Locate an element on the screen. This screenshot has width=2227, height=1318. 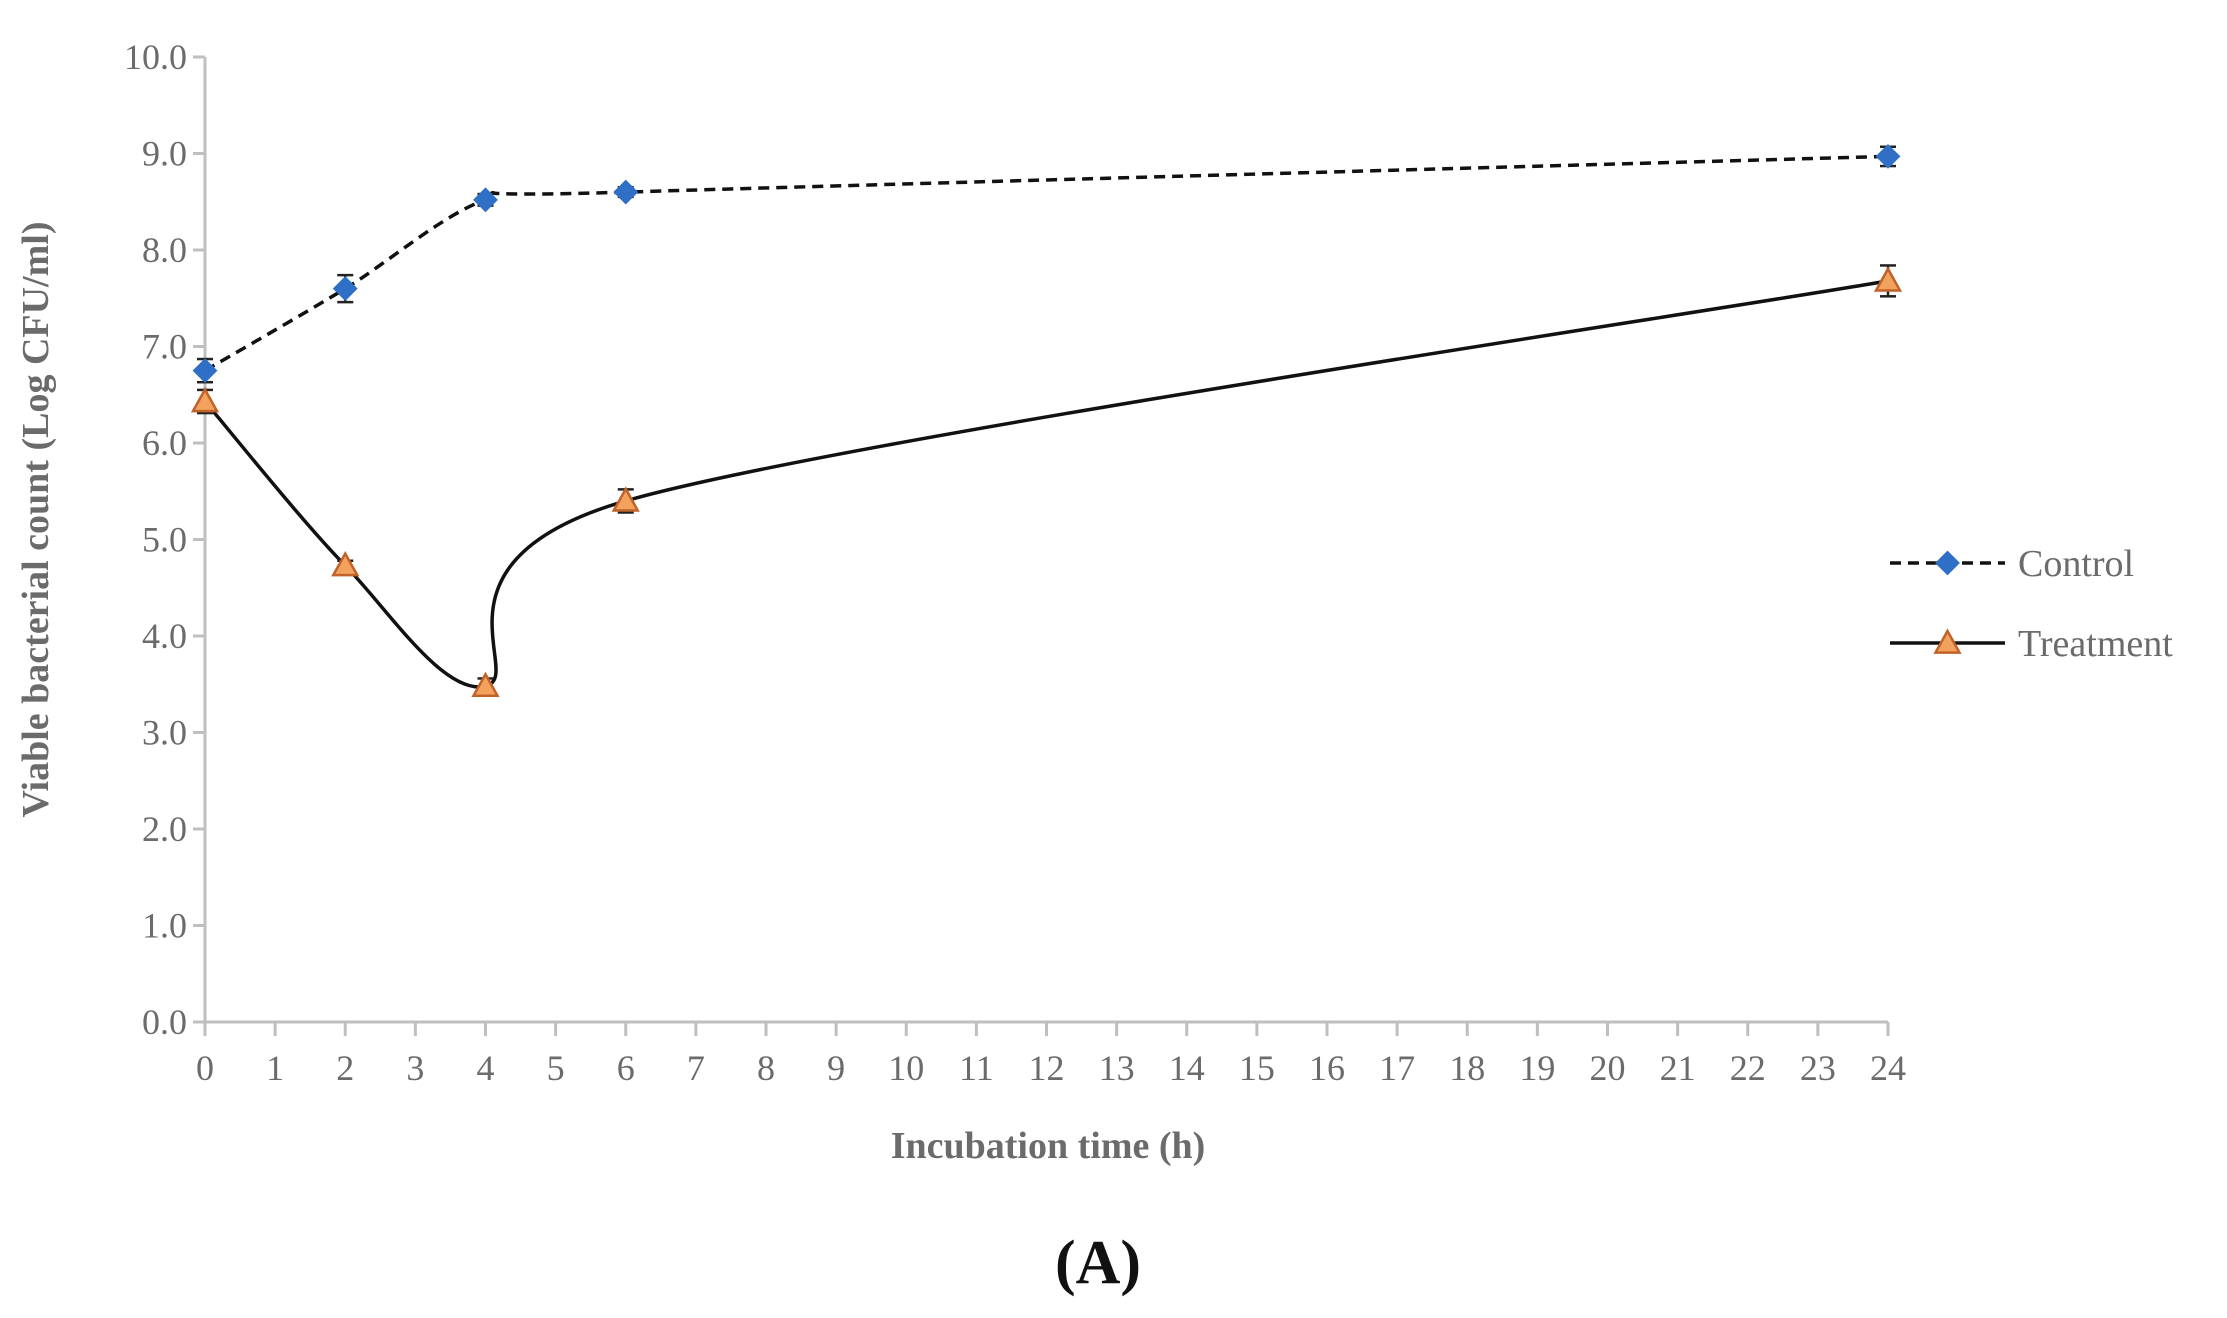
x-tick-label: 8 is located at coordinates (766, 1068).